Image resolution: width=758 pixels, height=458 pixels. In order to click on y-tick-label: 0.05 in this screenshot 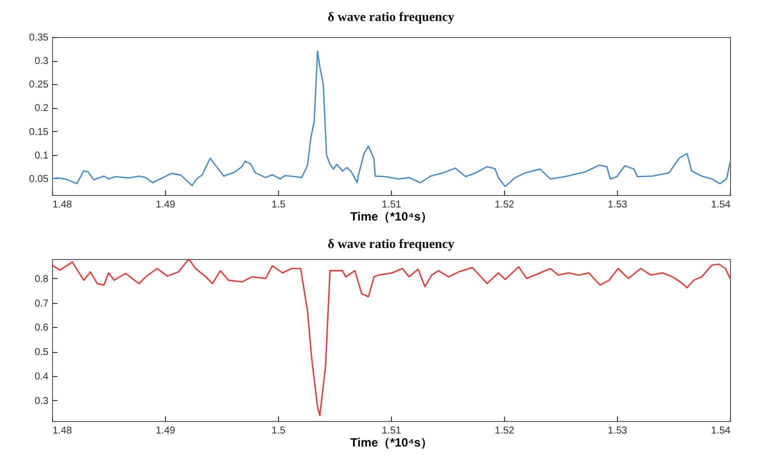, I will do `click(39, 179)`.